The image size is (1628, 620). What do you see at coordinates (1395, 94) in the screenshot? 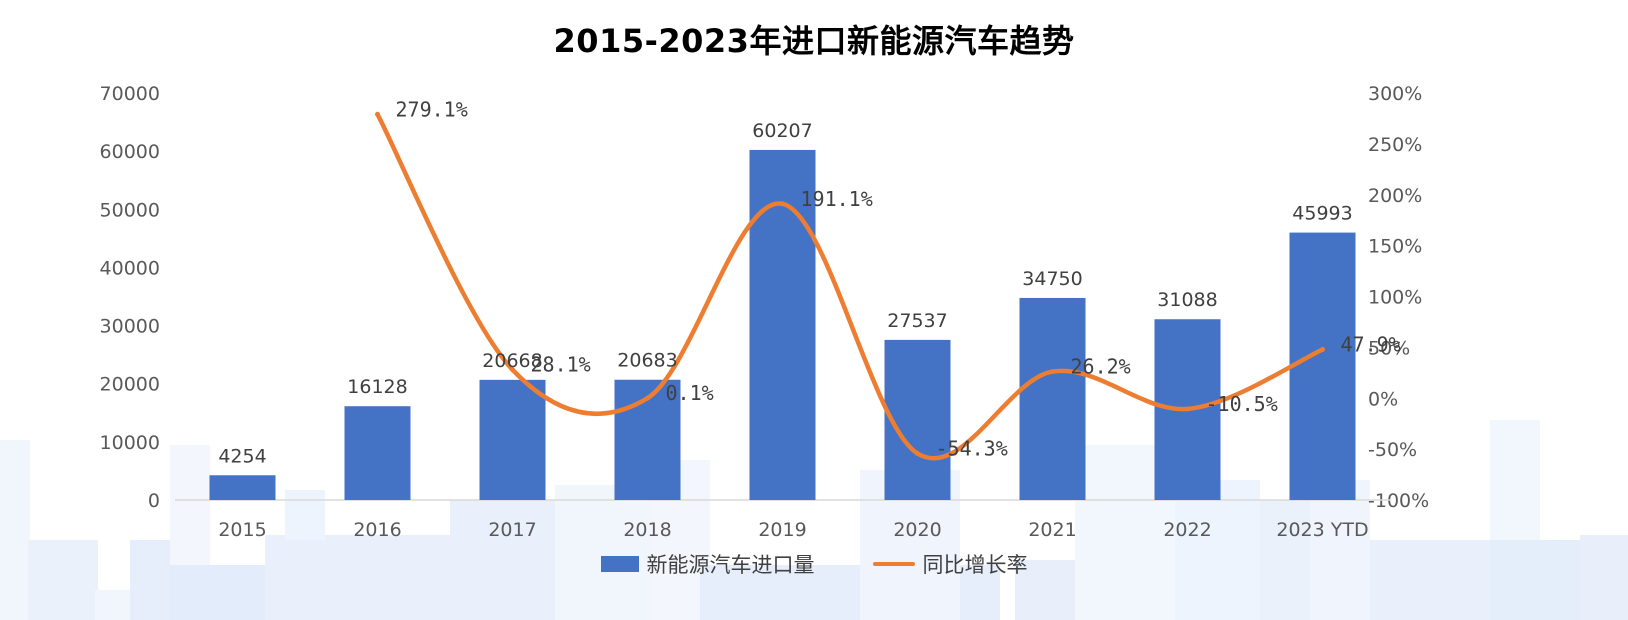
I see `right-tick-label: 300%` at bounding box center [1395, 94].